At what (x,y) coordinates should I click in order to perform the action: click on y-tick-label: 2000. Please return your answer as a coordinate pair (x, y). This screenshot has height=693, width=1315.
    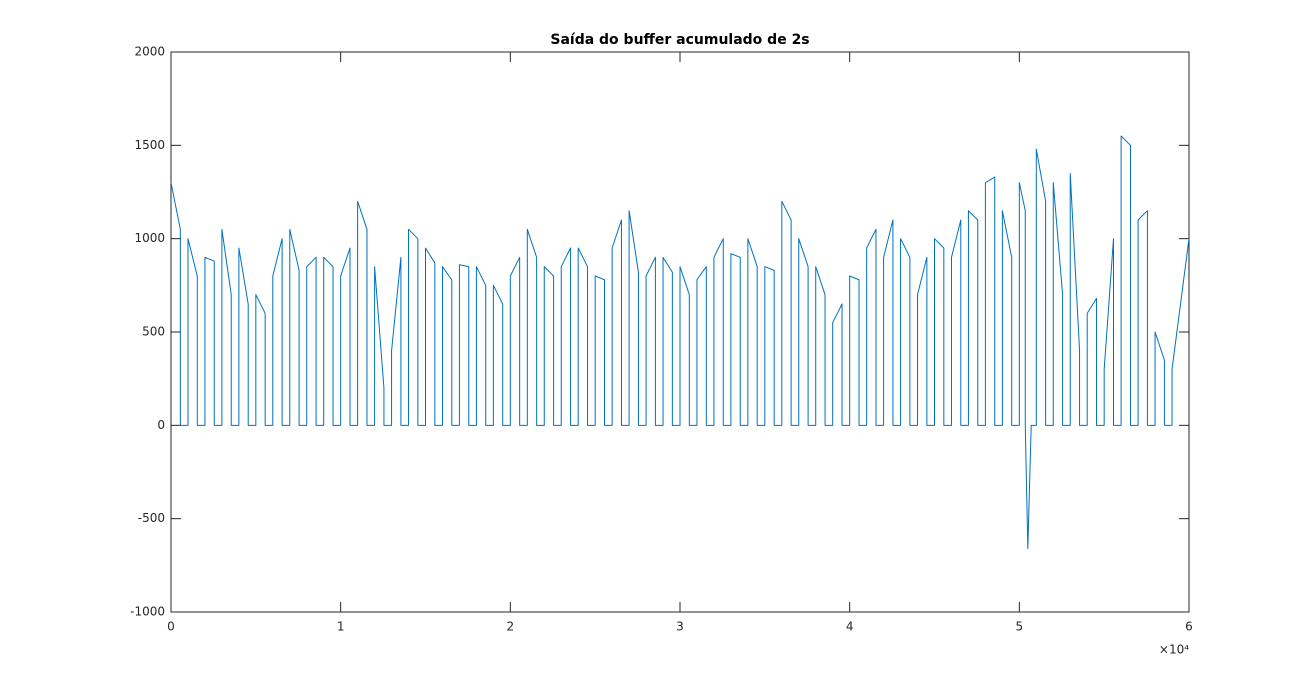
    Looking at the image, I should click on (149, 52).